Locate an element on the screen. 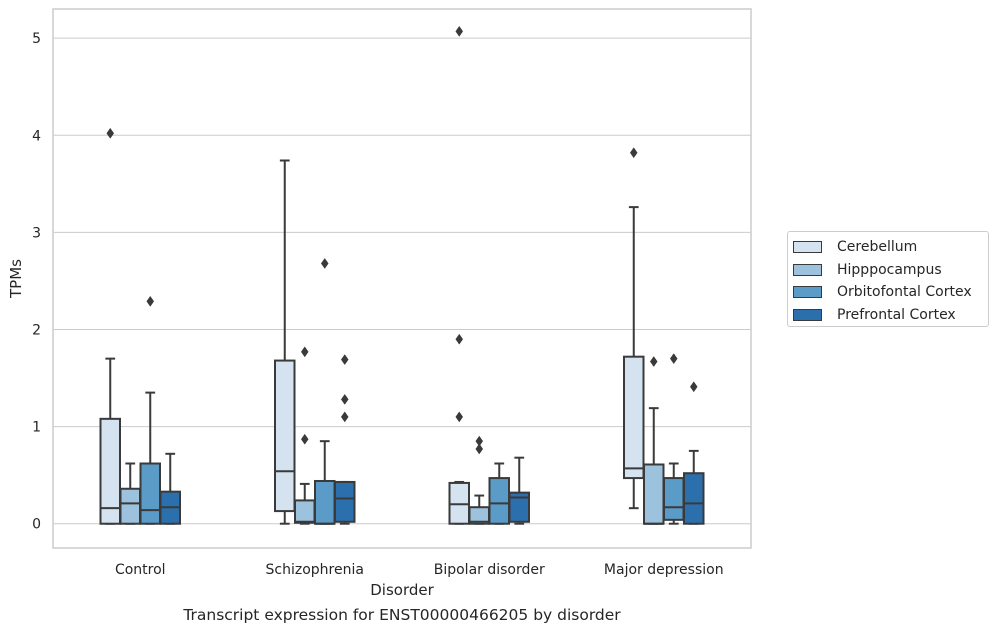 Image resolution: width=999 pixels, height=634 pixels. y-tick-label: 5 is located at coordinates (36, 39).